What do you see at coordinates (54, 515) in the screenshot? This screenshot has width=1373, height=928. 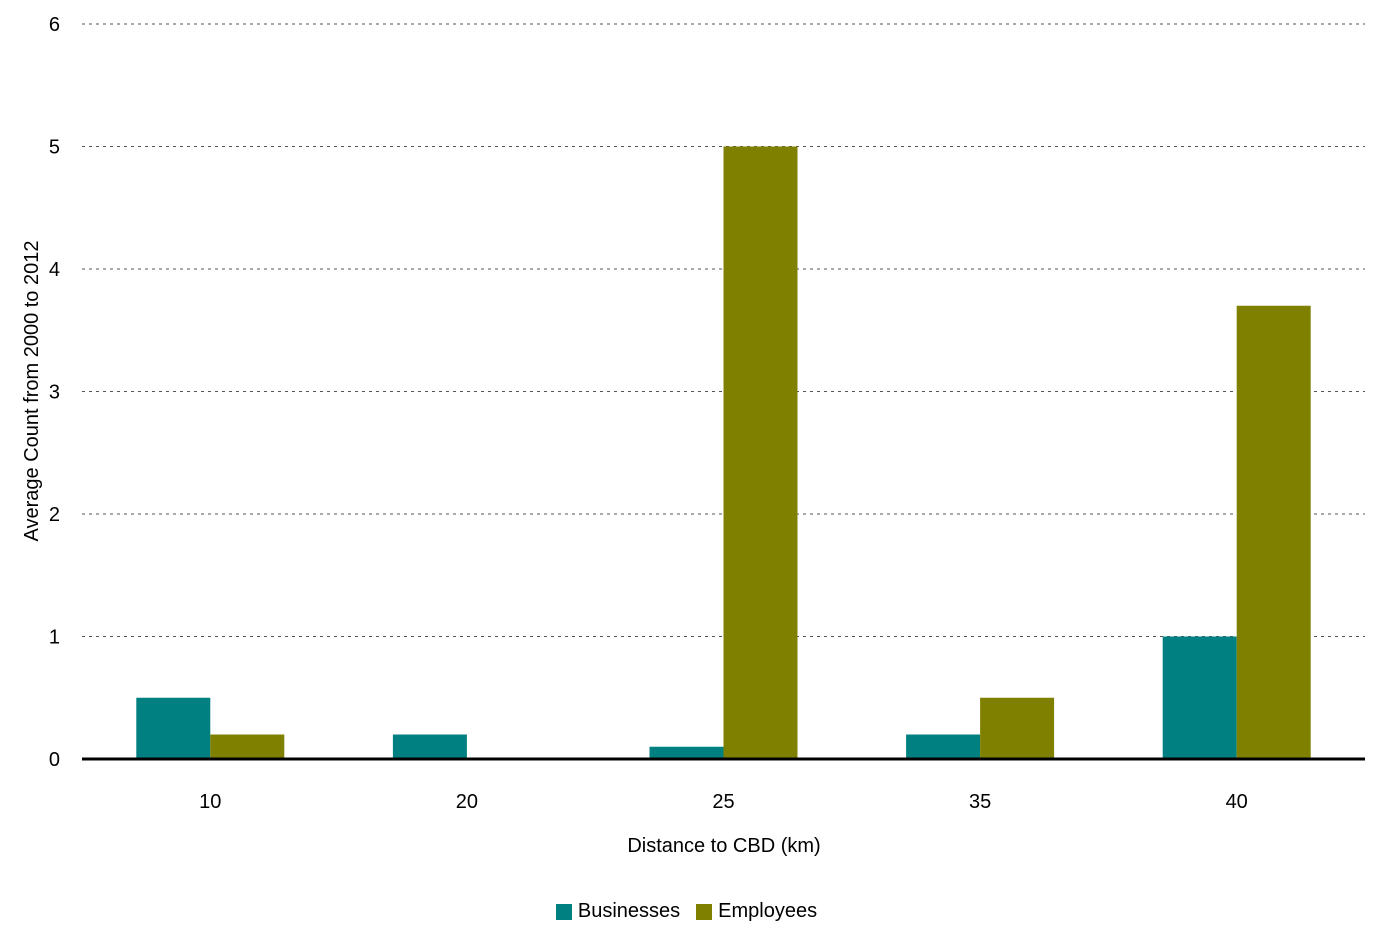 I see `y-tick-label: 2` at bounding box center [54, 515].